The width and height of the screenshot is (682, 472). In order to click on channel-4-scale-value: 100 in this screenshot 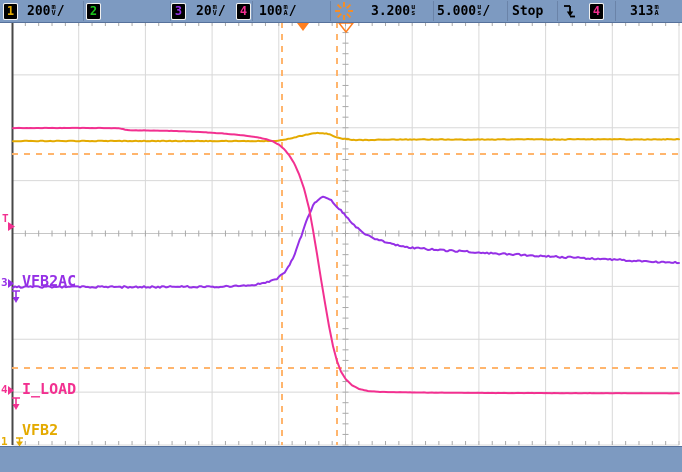, I will do `click(271, 11)`.